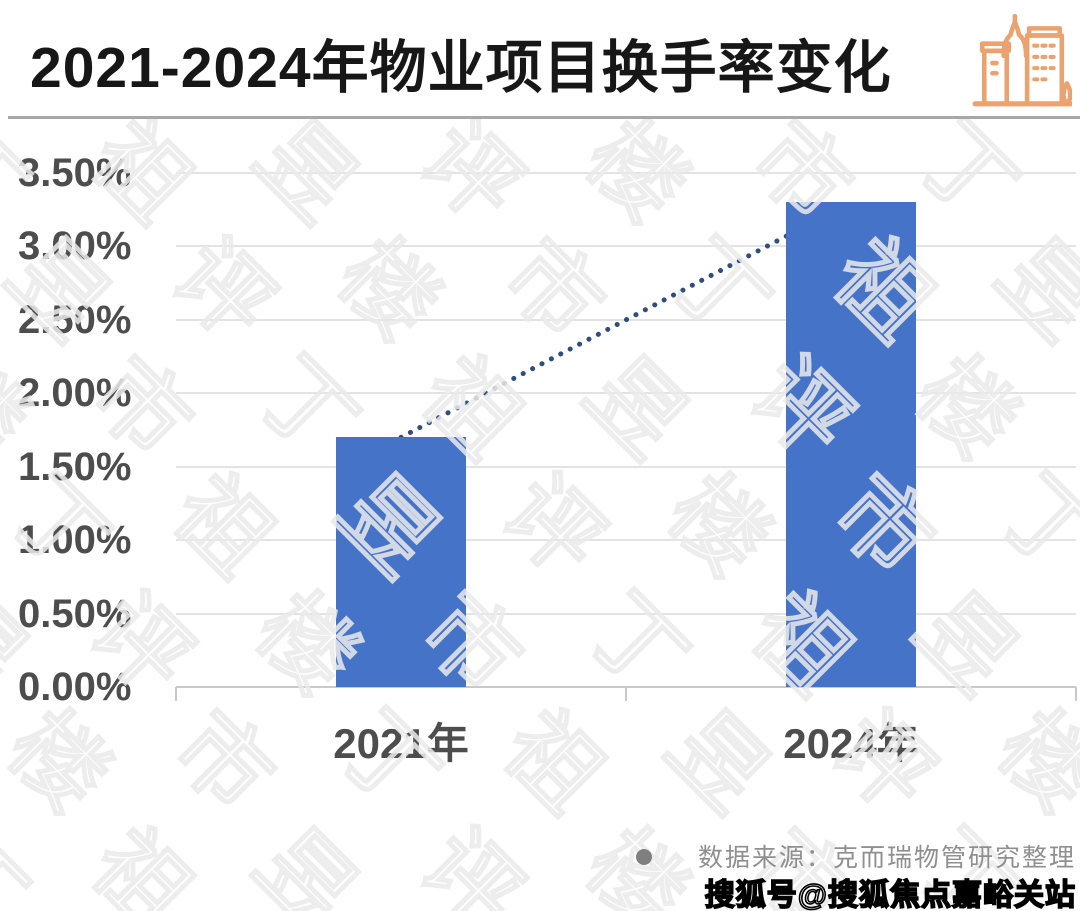  I want to click on y-axis-tick-label: 3.50%, so click(75, 173).